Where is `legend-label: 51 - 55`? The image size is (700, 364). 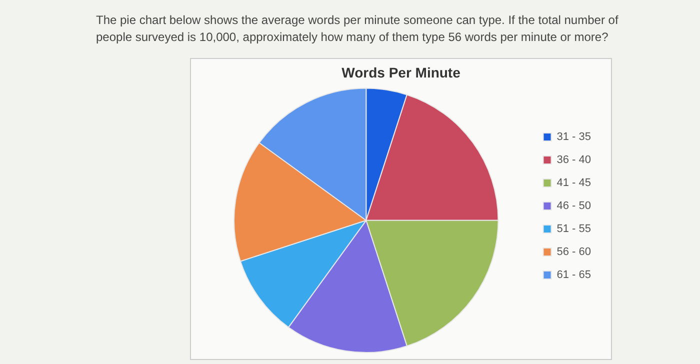
legend-label: 51 - 55 is located at coordinates (574, 229).